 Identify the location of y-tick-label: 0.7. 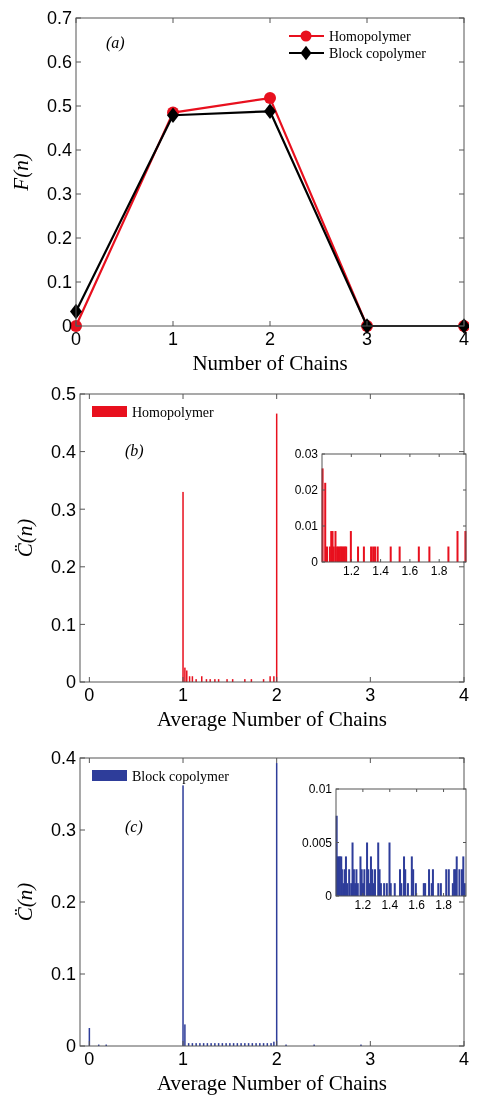
(59, 18).